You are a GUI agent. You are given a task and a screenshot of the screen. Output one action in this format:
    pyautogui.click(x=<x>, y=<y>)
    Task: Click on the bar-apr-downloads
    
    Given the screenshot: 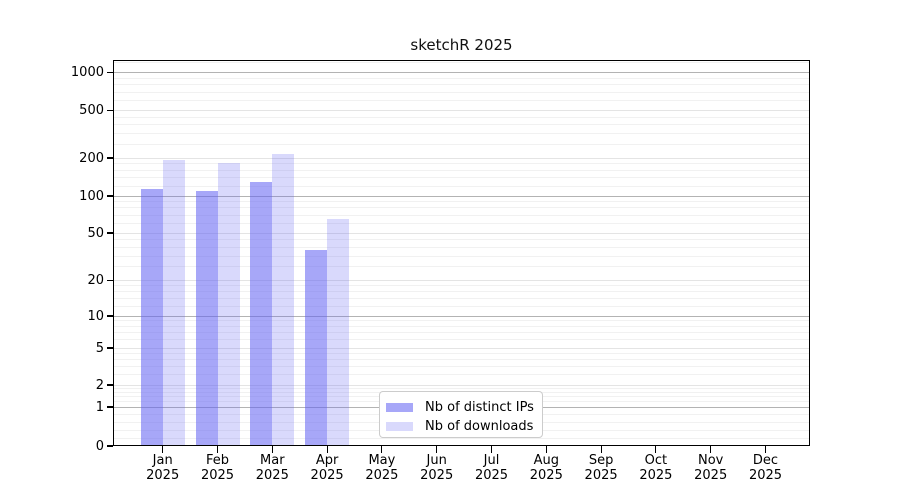 What is the action you would take?
    pyautogui.click(x=338, y=332)
    